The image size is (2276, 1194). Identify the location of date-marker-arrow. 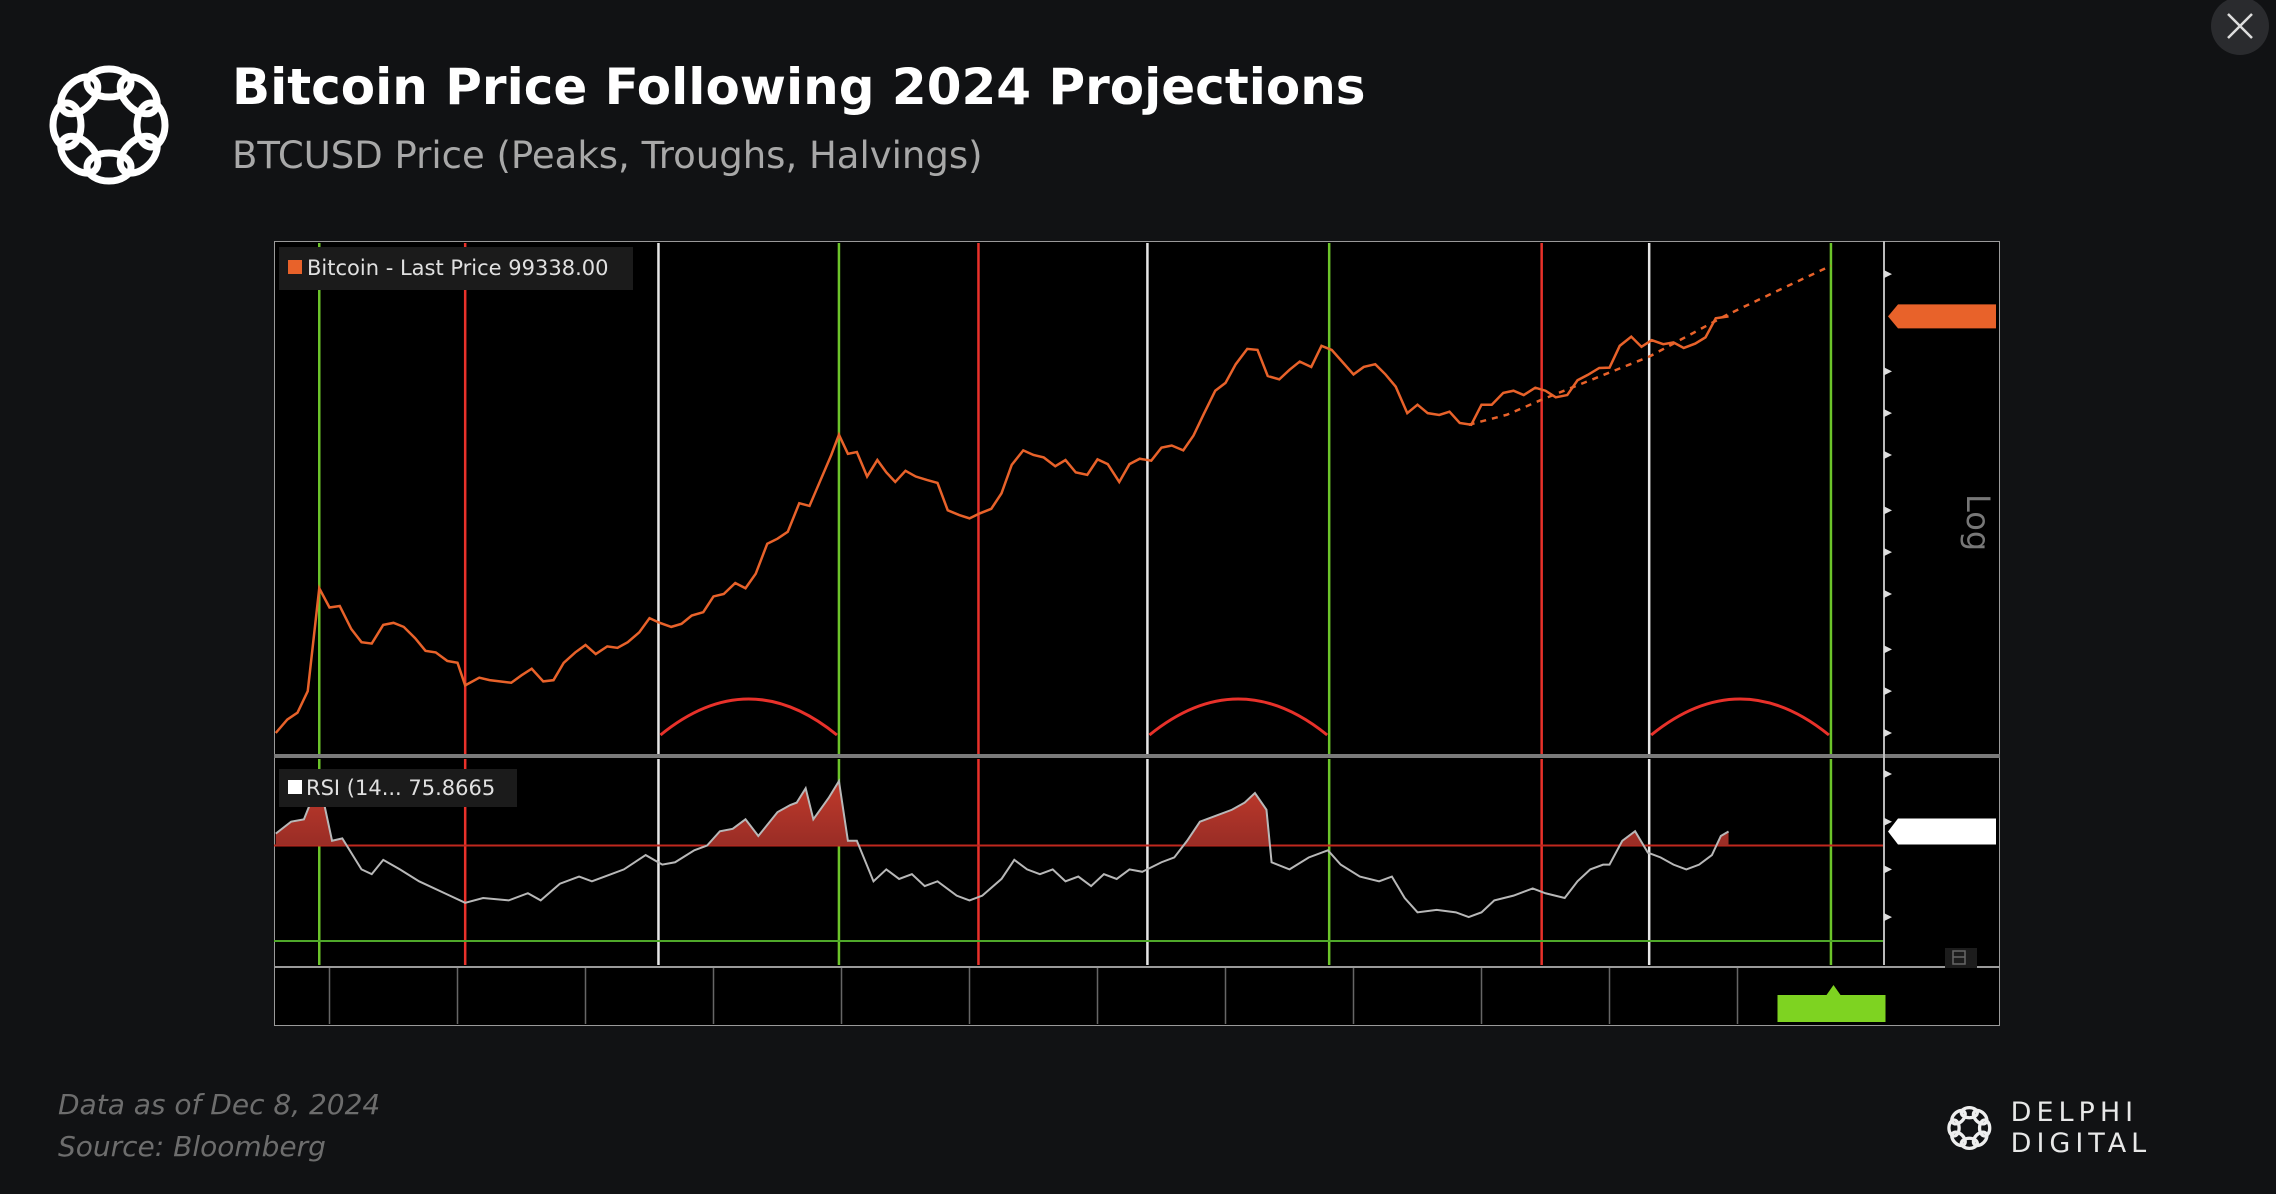
(1833, 990).